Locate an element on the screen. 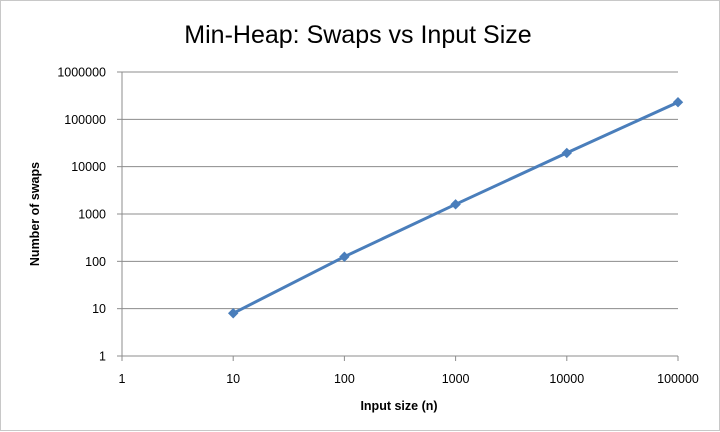  y-tick-label: 100000 is located at coordinates (85, 120).